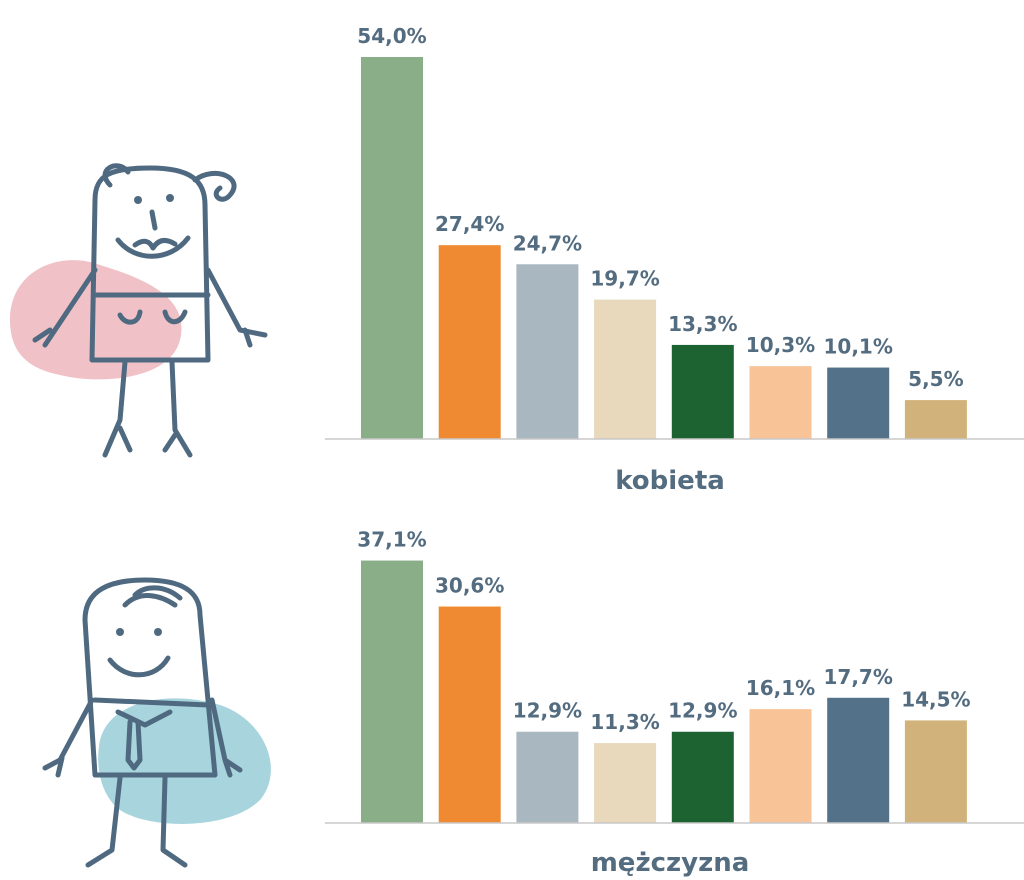  What do you see at coordinates (624, 279) in the screenshot?
I see `value-label: 19,7%` at bounding box center [624, 279].